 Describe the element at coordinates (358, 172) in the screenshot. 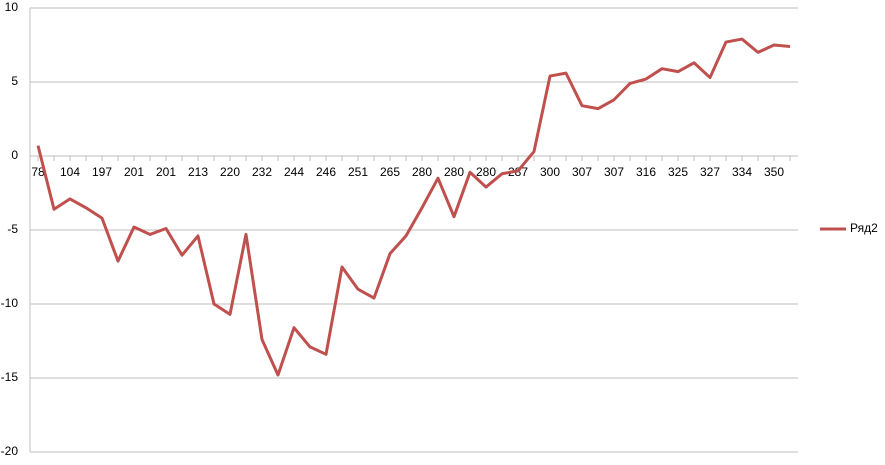

I see `x-tick-label: 251` at that location.